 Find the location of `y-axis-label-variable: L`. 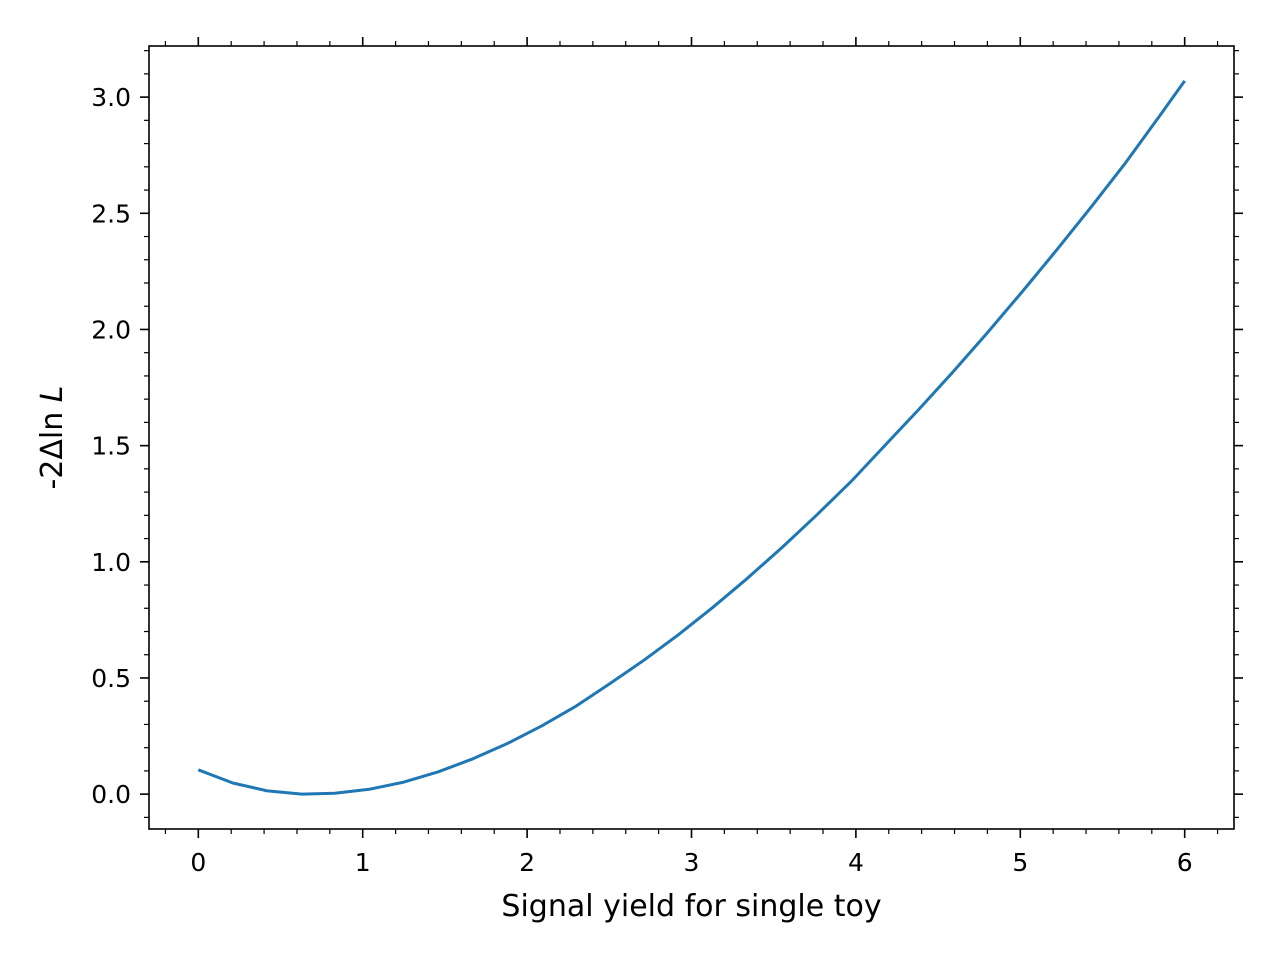

y-axis-label-variable: L is located at coordinates (52, 393).